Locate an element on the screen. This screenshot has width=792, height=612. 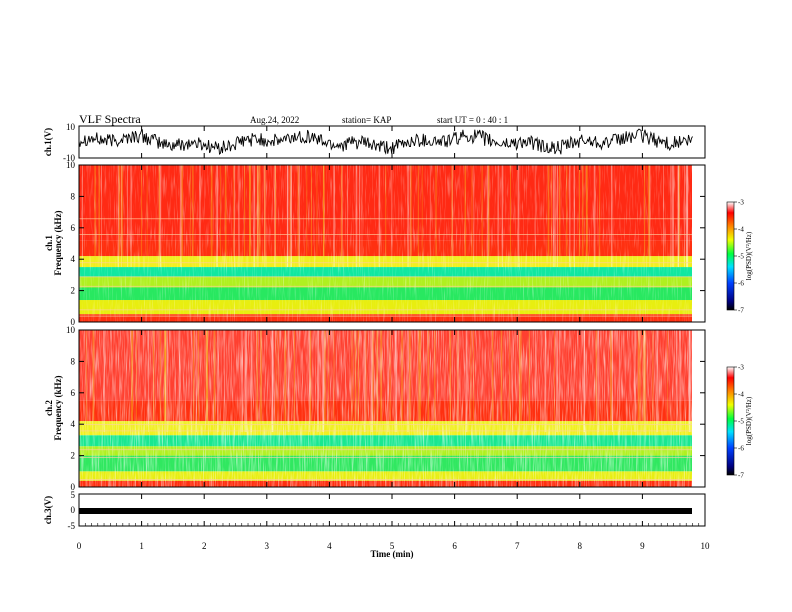
ch1-label: ch.1 is located at coordinates (49, 243).